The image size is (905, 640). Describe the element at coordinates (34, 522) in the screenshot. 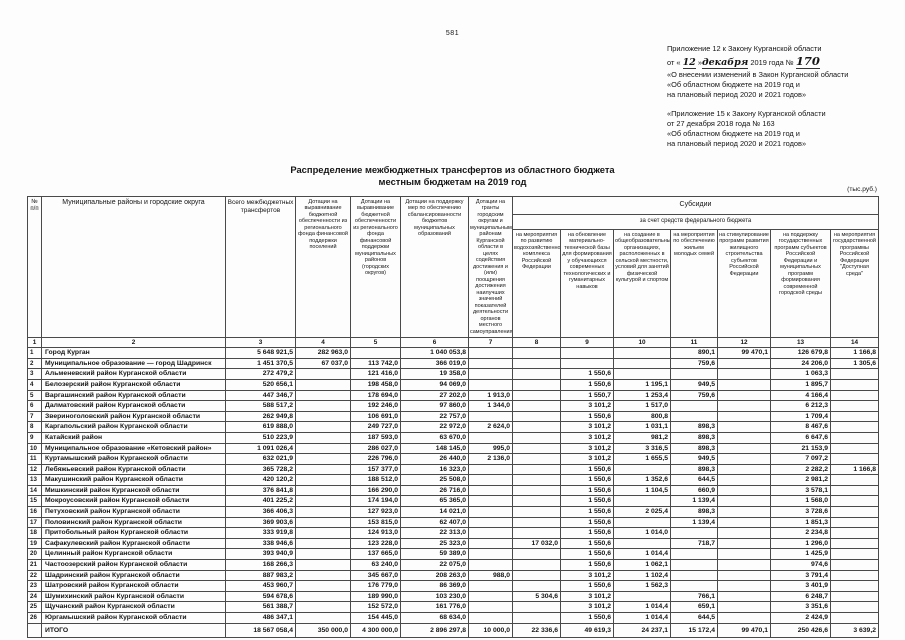

I see `row-number: 17` at that location.